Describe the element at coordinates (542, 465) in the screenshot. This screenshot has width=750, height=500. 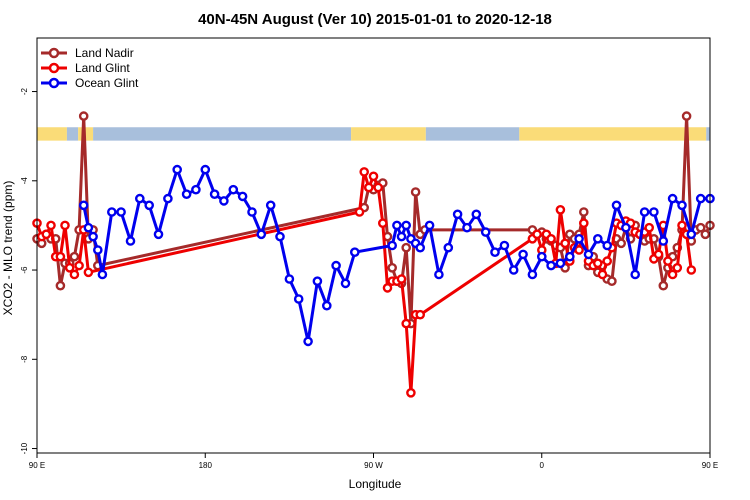
I see `x-tick-label: 0` at that location.